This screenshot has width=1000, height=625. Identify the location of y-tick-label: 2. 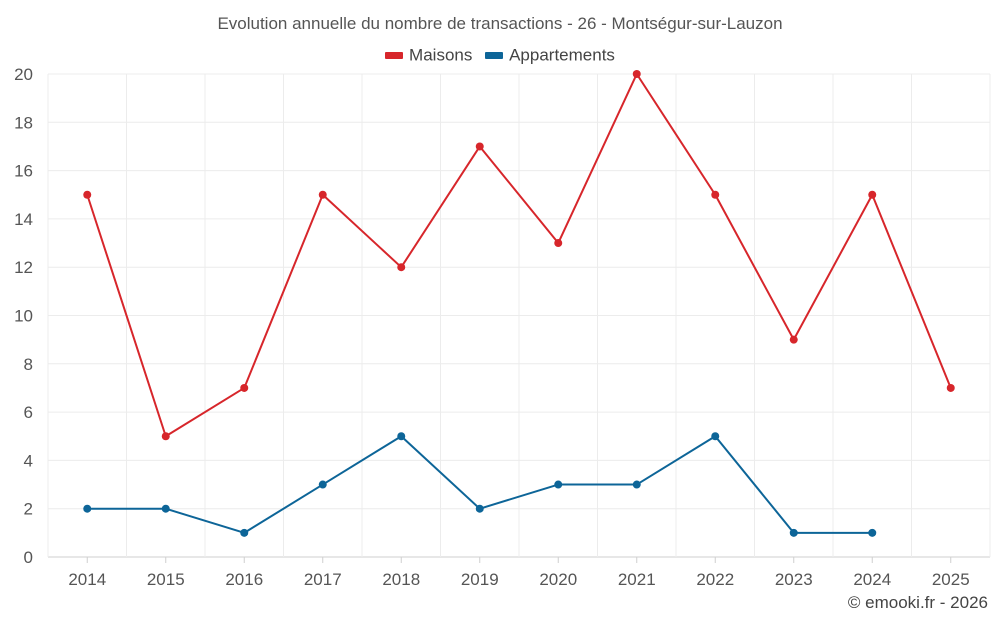
(28, 509).